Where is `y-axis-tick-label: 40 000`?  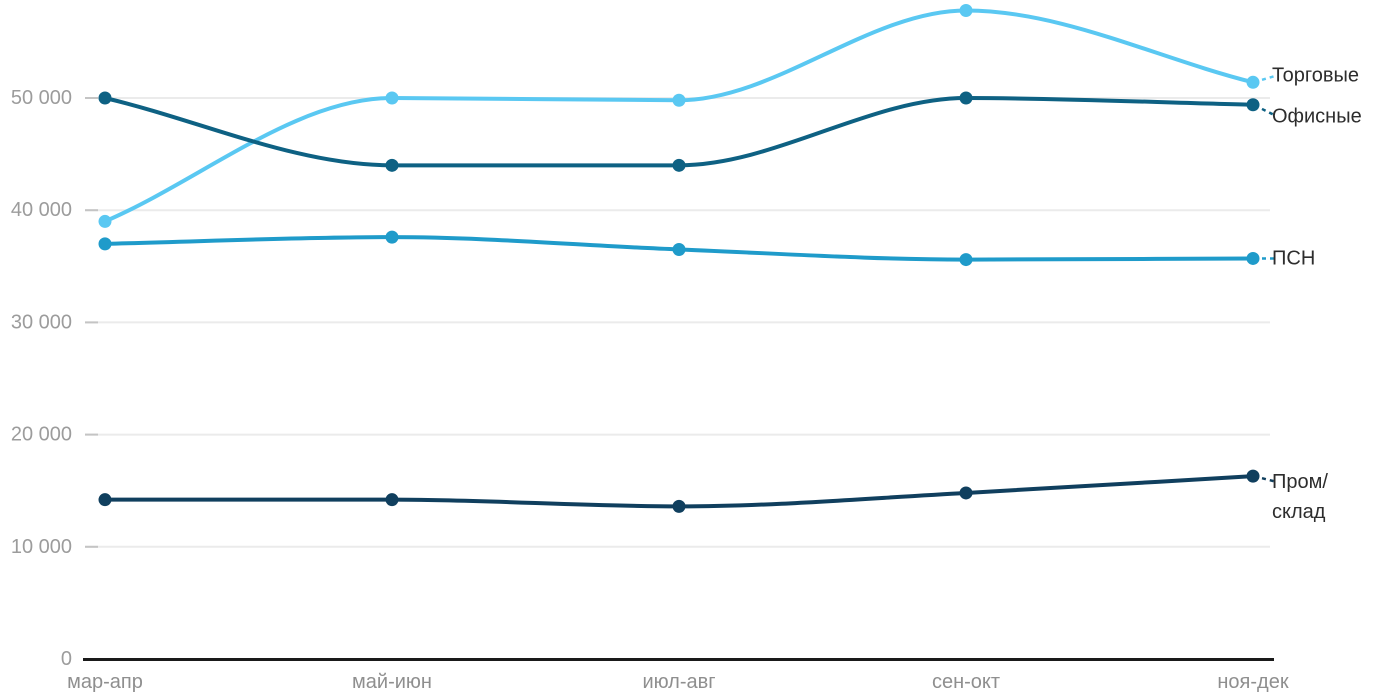
y-axis-tick-label: 40 000 is located at coordinates (41, 210).